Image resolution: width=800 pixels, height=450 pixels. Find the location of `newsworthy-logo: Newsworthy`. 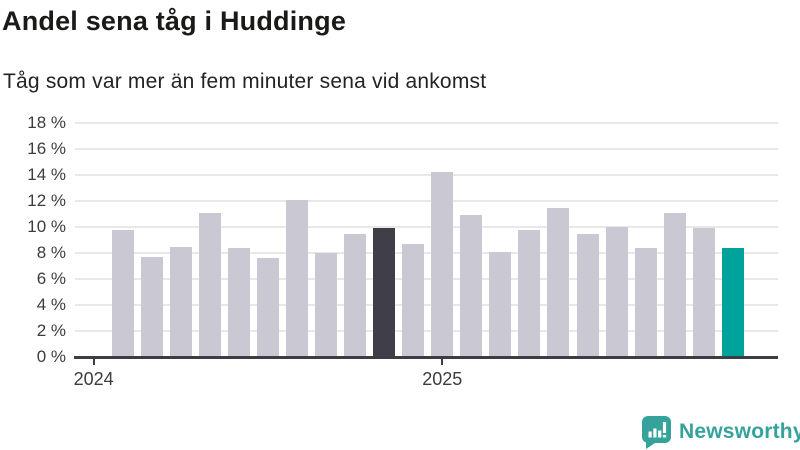

newsworthy-logo: Newsworthy is located at coordinates (720, 432).